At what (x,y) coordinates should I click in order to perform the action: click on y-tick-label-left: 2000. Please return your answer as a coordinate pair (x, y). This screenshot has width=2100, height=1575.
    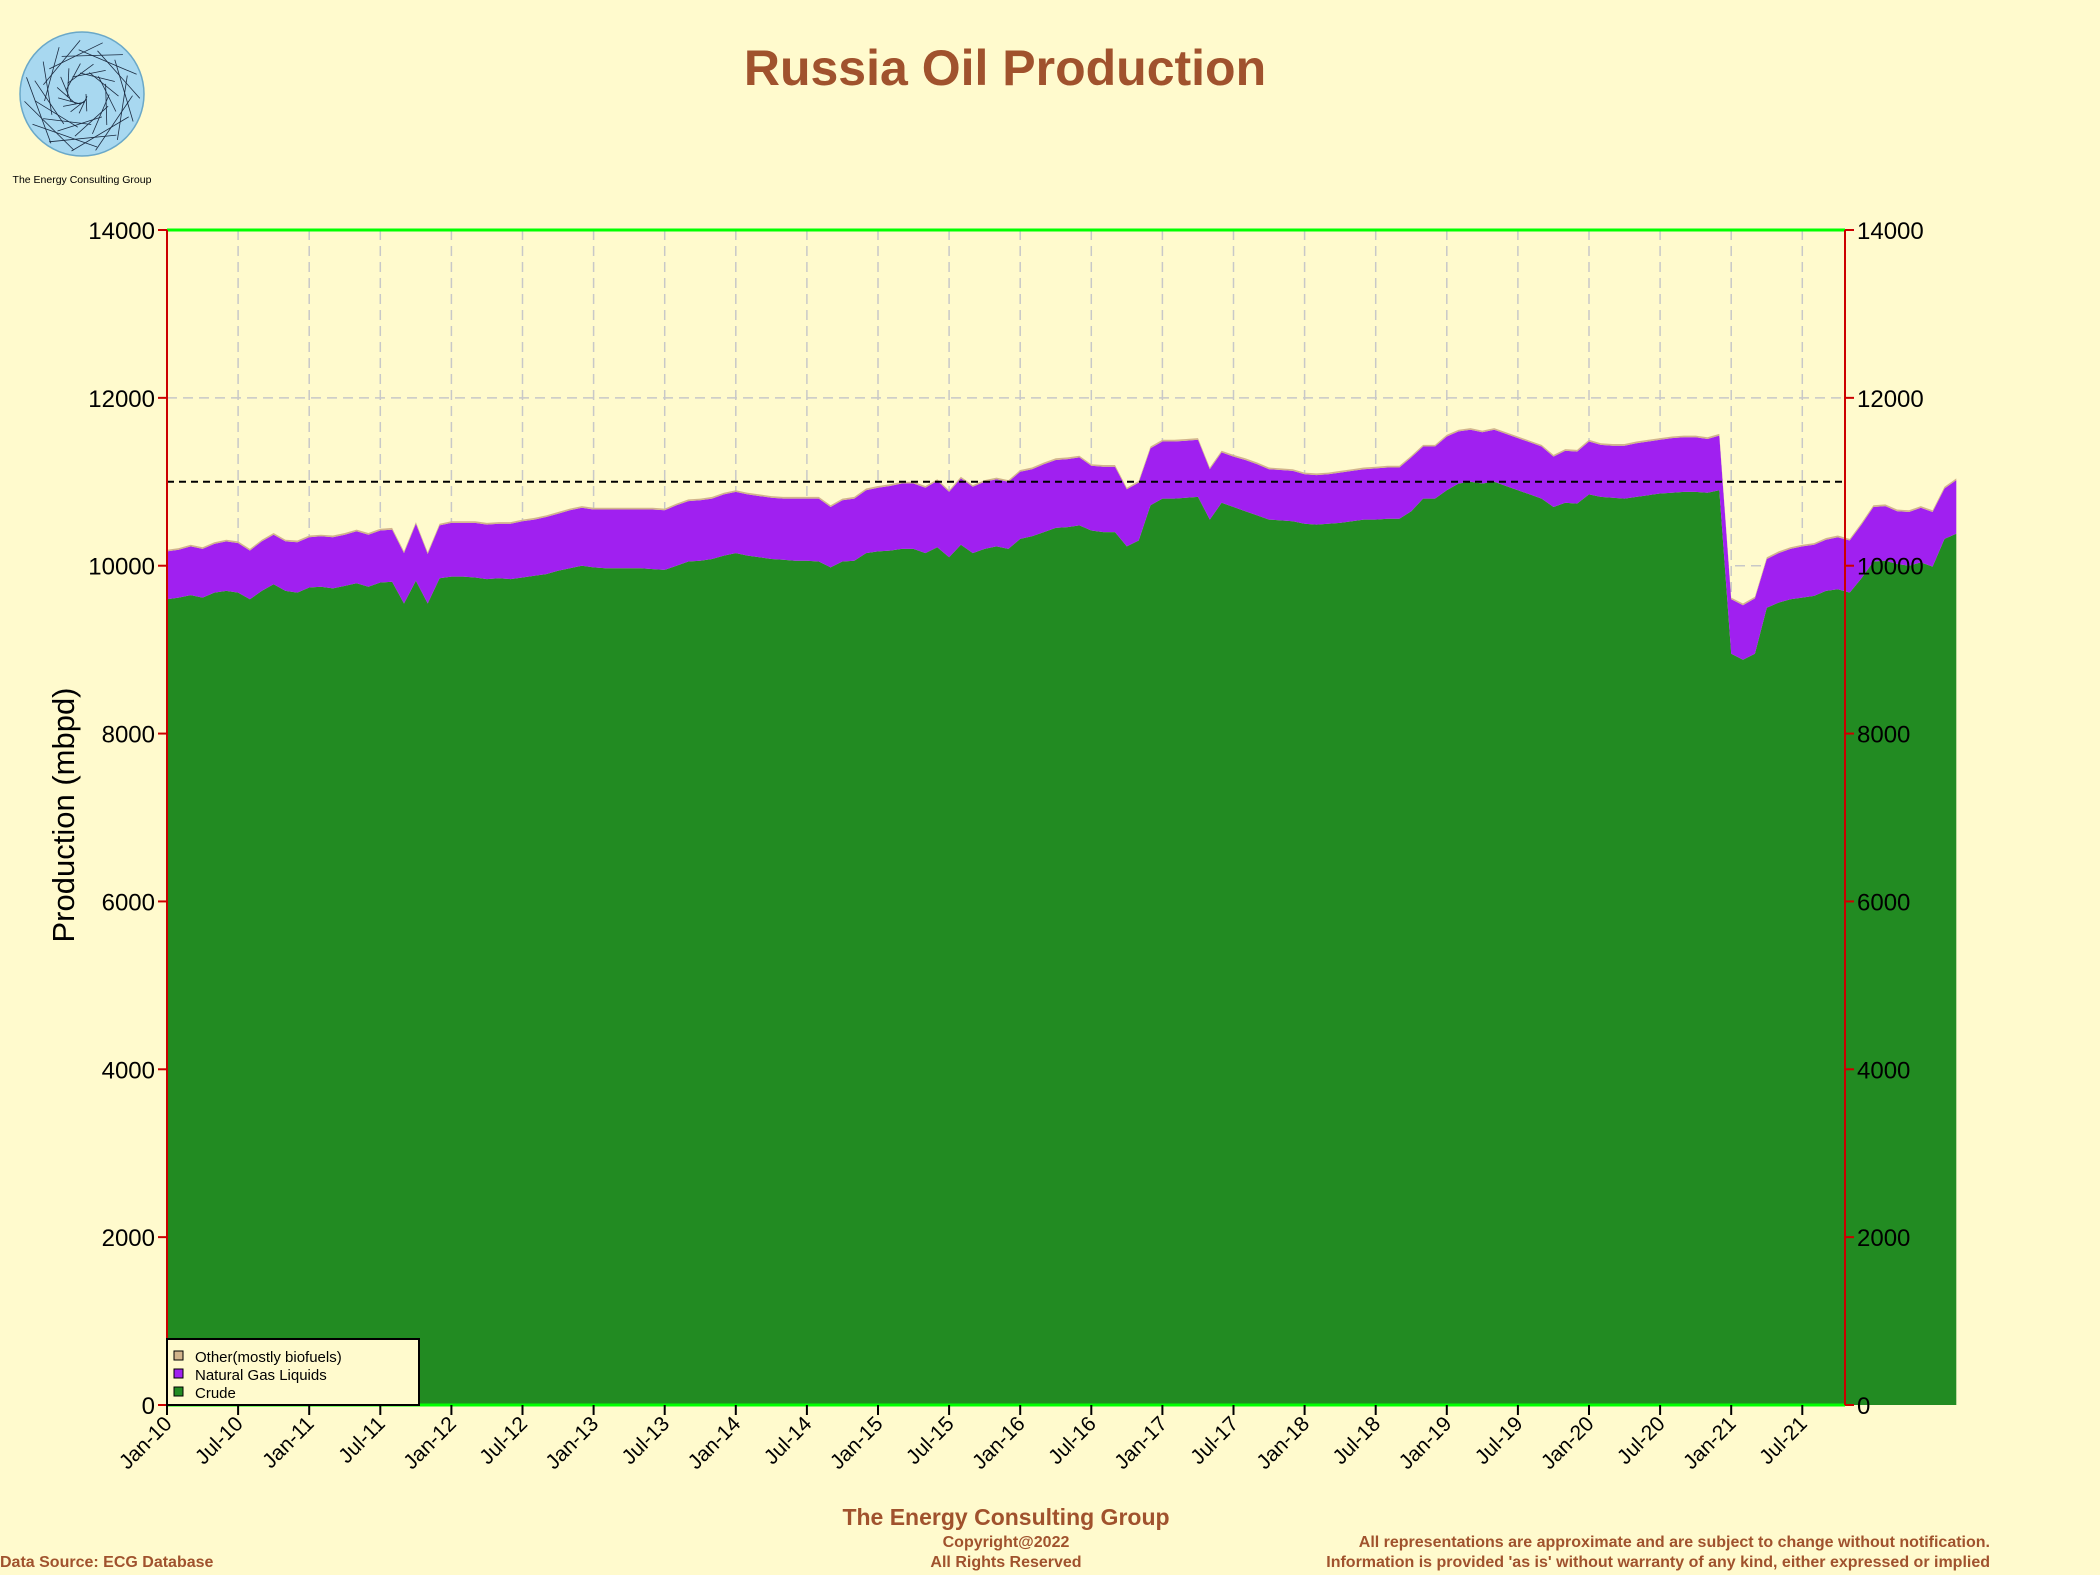
    Looking at the image, I should click on (128, 1238).